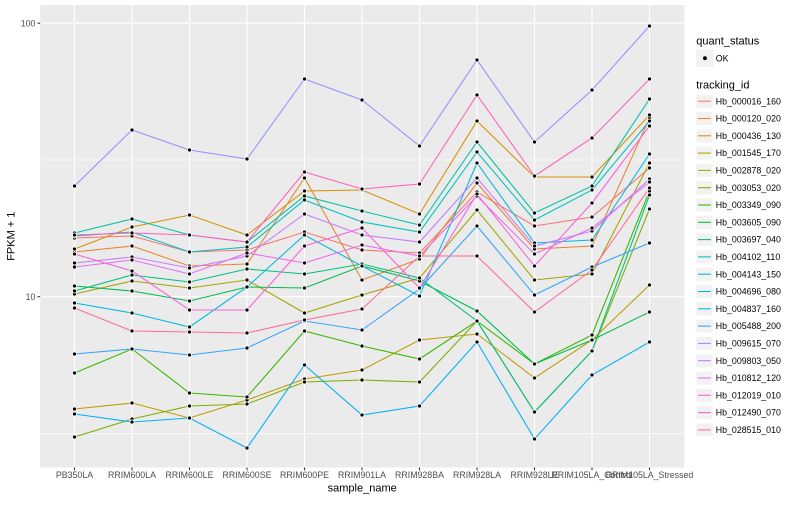 The height and width of the screenshot is (505, 800). Describe the element at coordinates (31, 297) in the screenshot. I see `svg-text: 10` at that location.